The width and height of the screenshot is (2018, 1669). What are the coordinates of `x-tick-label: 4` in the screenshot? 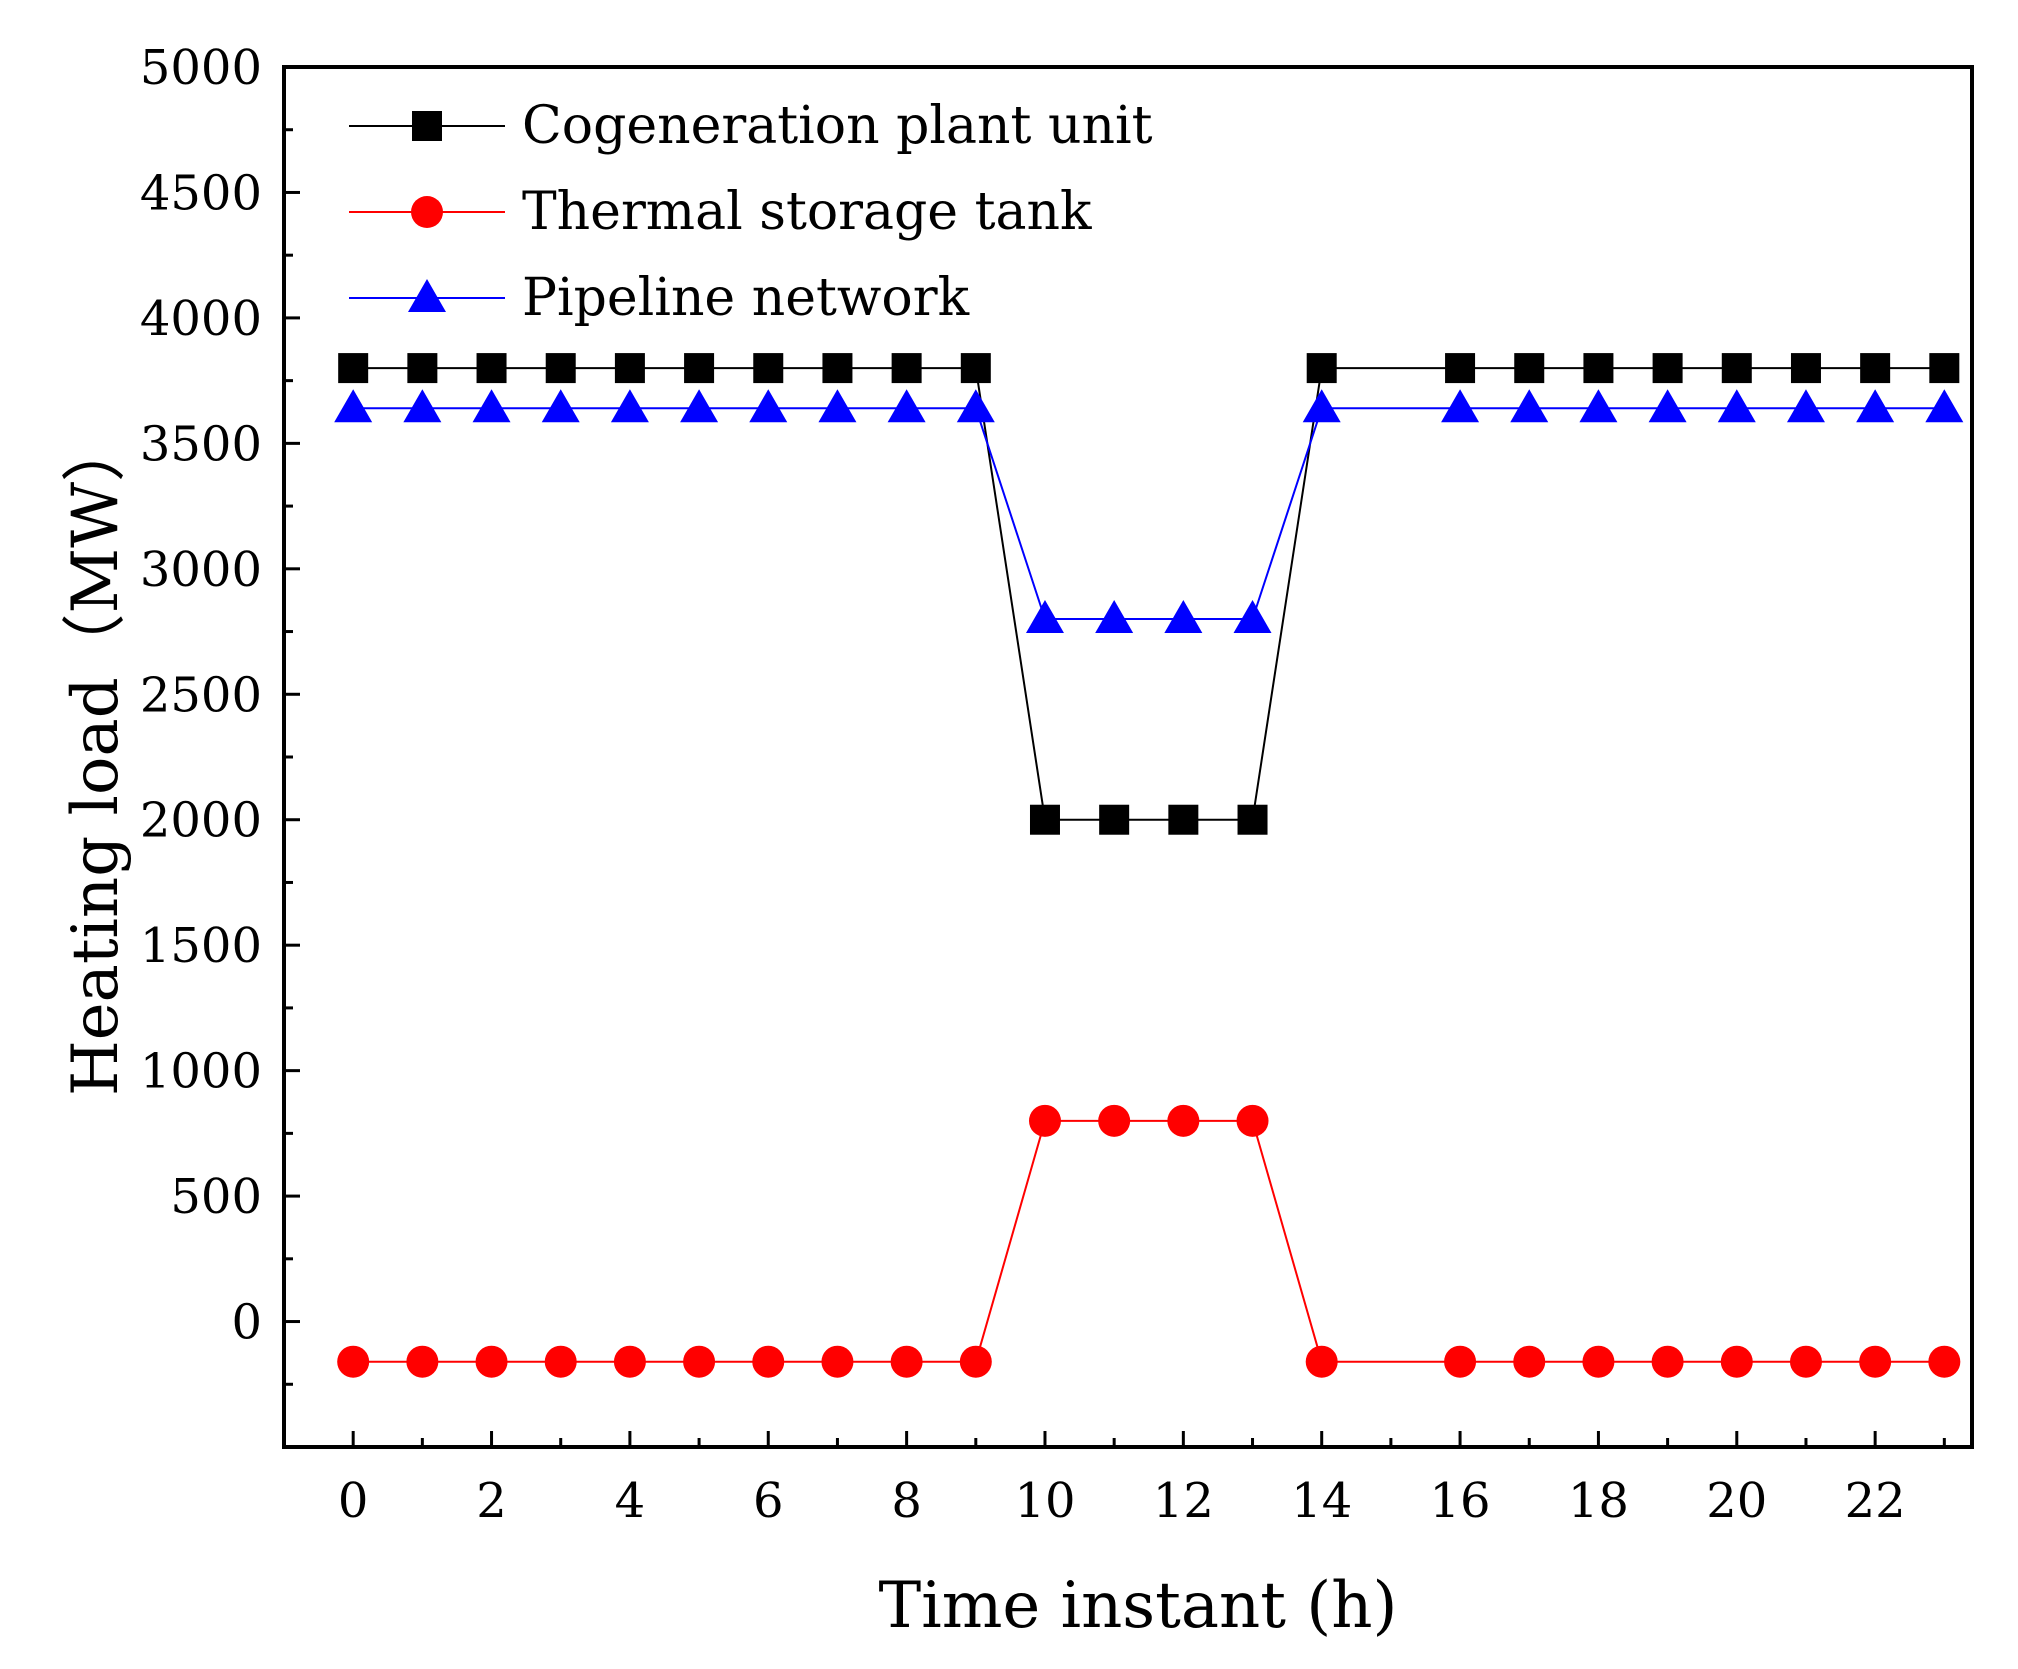 It's located at (630, 1501).